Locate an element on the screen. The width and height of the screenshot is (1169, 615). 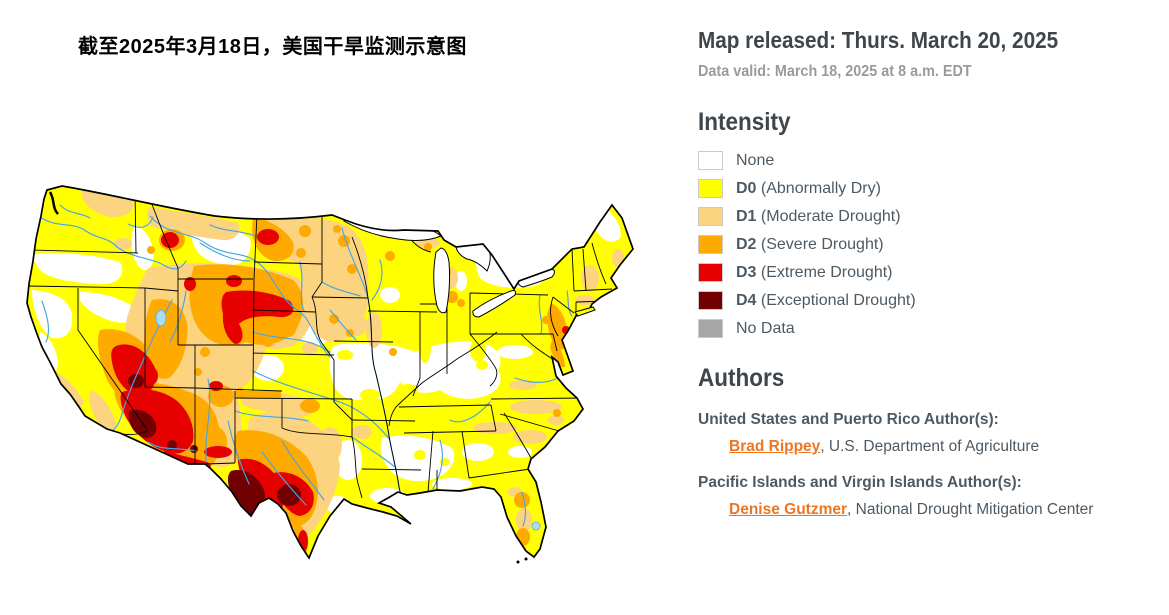
puget-sound-inlets is located at coordinates (53, 203).